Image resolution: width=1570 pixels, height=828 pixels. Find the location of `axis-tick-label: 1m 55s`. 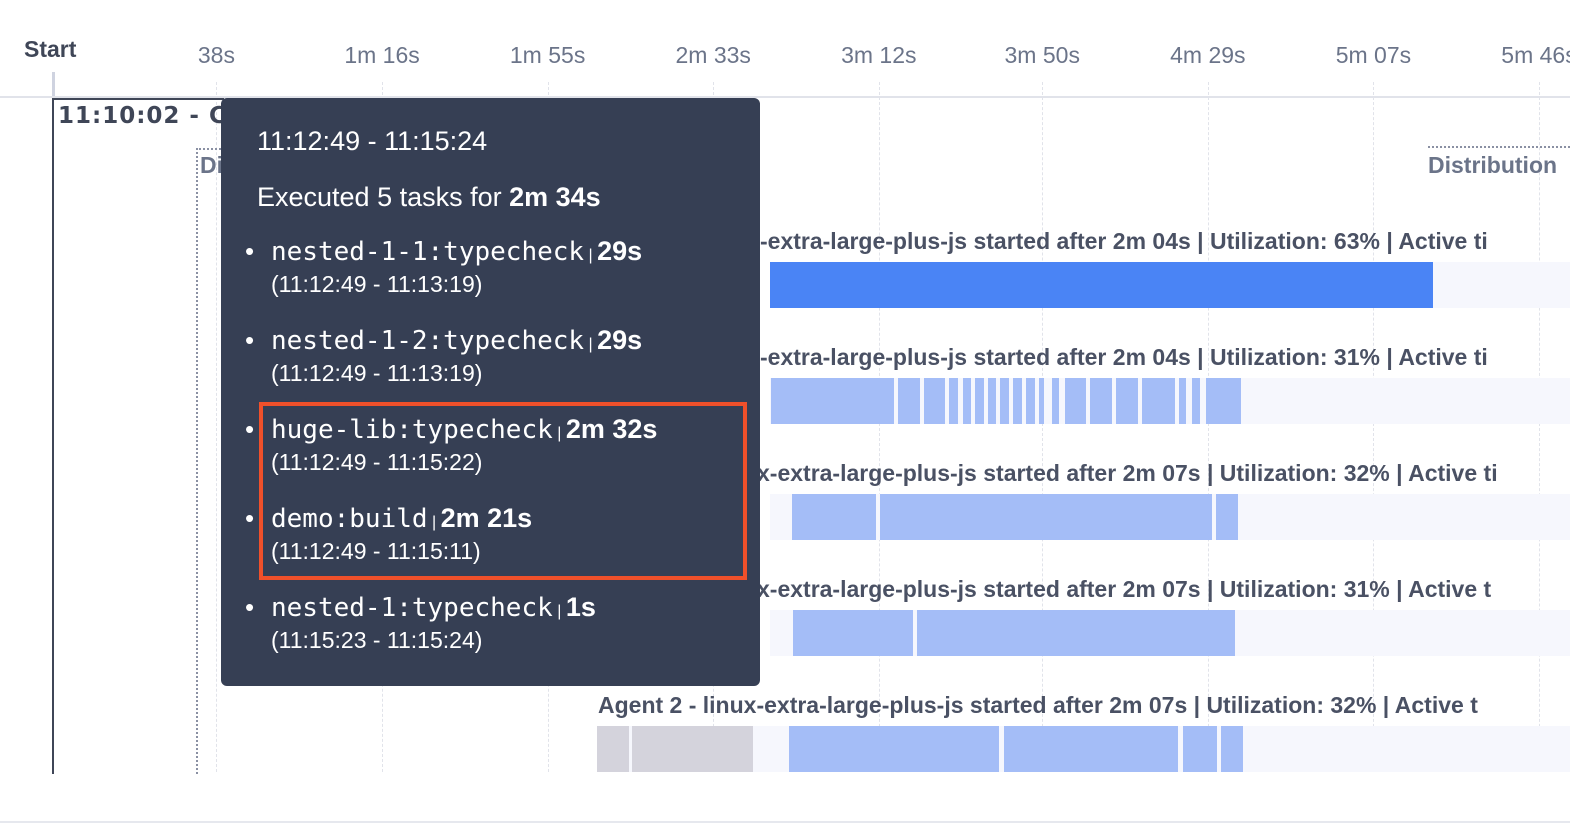

axis-tick-label: 1m 55s is located at coordinates (547, 55).